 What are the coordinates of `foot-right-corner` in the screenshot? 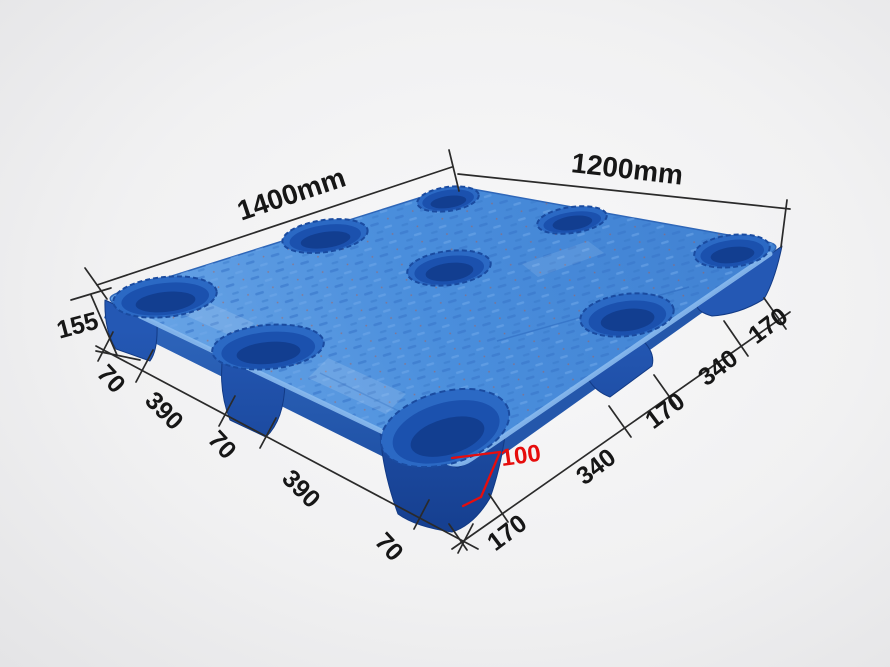 It's located at (739, 281).